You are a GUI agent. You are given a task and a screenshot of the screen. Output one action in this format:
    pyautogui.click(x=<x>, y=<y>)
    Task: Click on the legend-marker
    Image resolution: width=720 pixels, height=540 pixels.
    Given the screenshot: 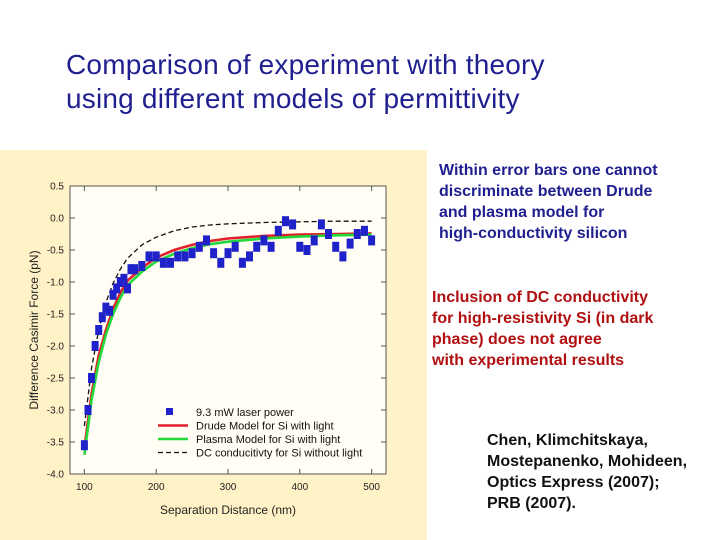 What is the action you would take?
    pyautogui.click(x=169, y=411)
    